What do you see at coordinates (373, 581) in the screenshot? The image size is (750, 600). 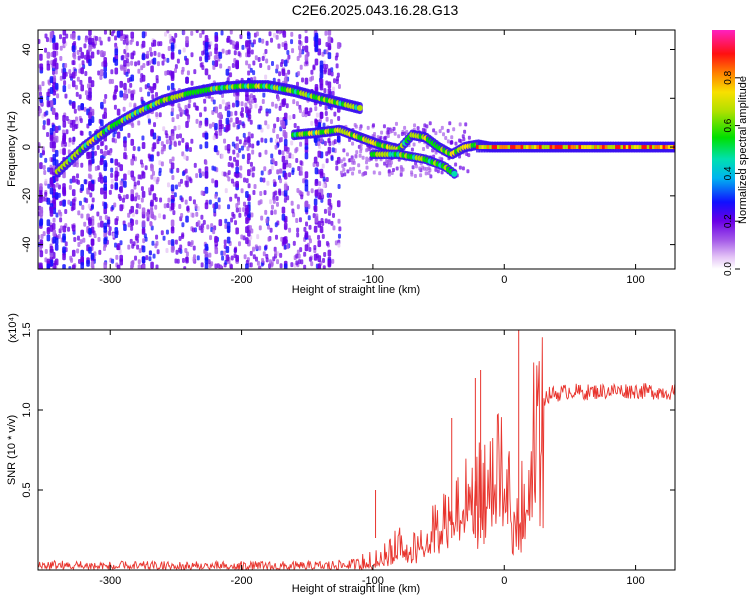 I see `x-tick-label: -100` at bounding box center [373, 581].